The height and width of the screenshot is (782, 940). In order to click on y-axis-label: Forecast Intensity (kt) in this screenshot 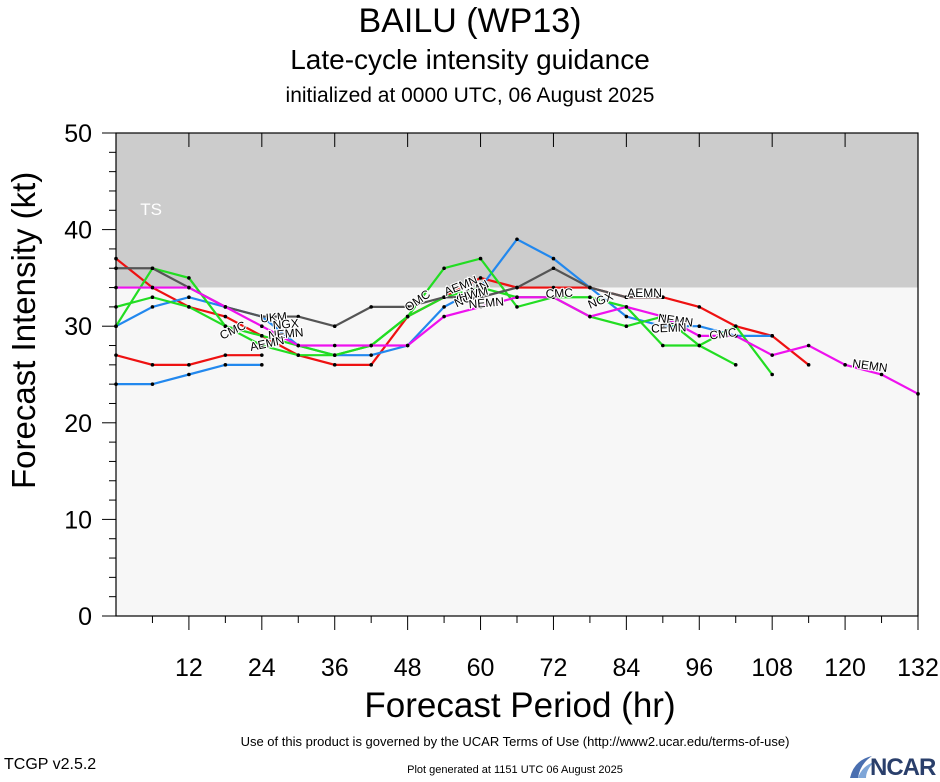, I will do `click(23, 330)`.